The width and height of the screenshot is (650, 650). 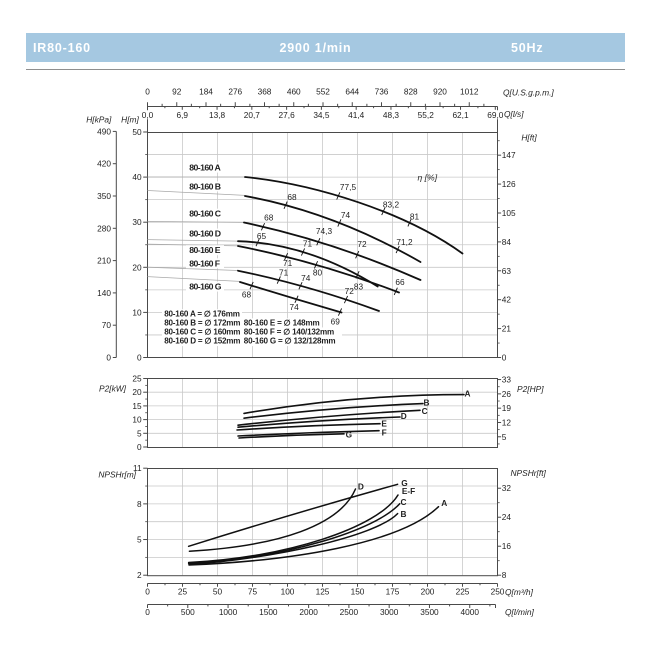 I want to click on svg-text: 84, so click(x=507, y=242).